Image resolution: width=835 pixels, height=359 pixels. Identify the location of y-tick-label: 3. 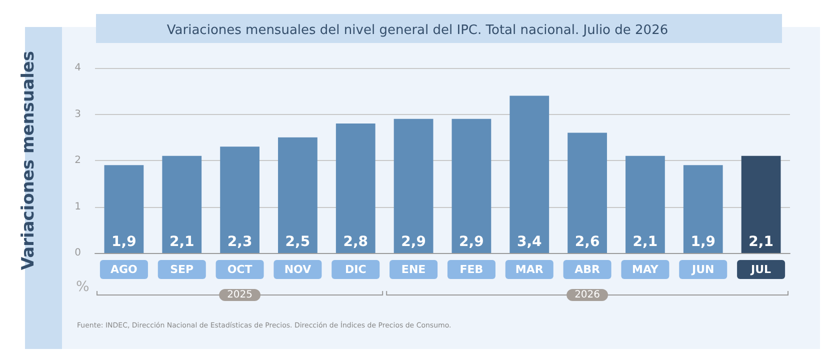
(77, 114).